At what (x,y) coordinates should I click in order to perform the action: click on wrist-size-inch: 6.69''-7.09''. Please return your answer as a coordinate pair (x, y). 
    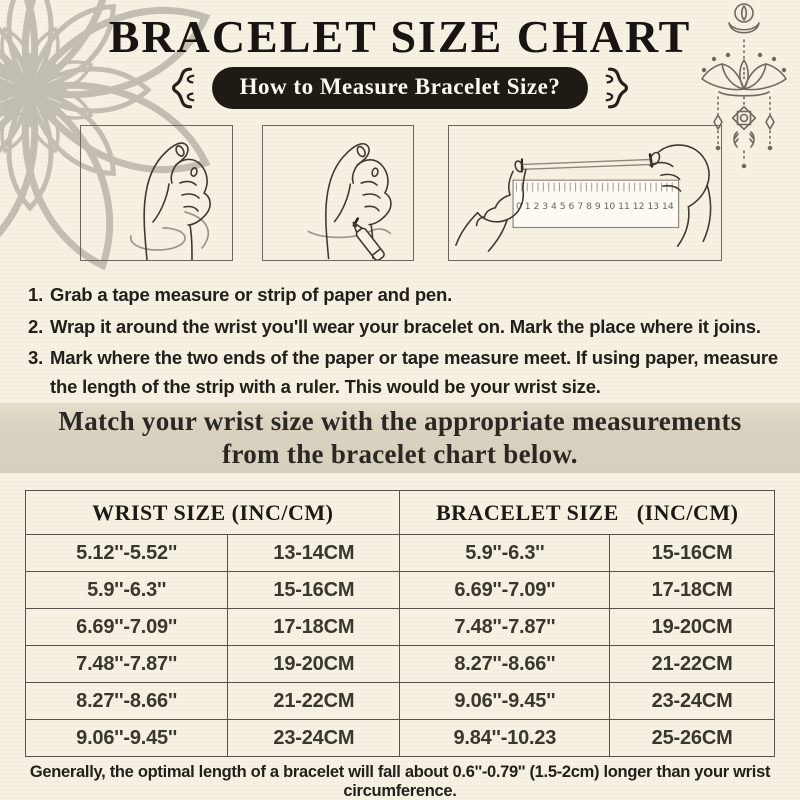
    Looking at the image, I should click on (126, 627).